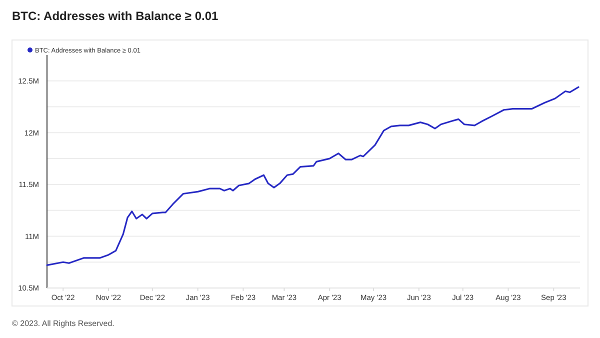  Describe the element at coordinates (115, 16) in the screenshot. I see `chart-title: BTC: Addresses with Balance ≥ 0.01` at that location.